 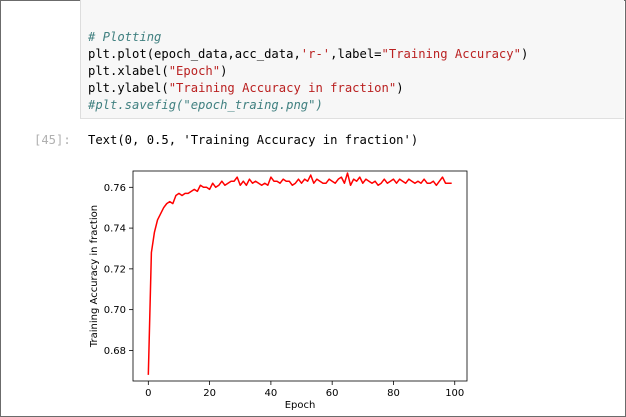 What do you see at coordinates (271, 393) in the screenshot?
I see `x-tick-label: 40` at bounding box center [271, 393].